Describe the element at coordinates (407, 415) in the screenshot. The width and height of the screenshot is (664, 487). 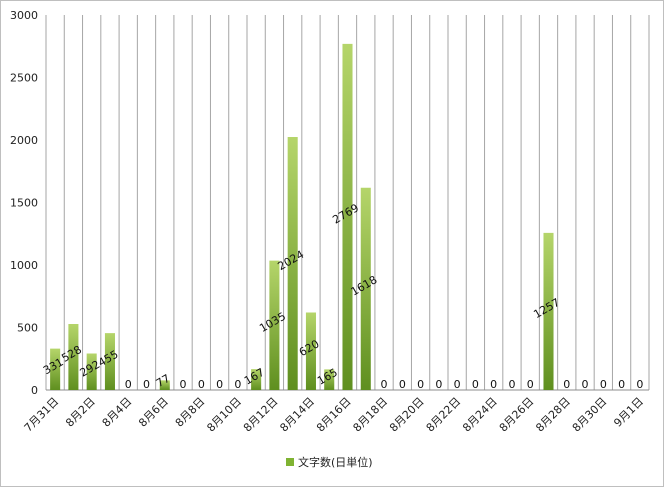
I see `x-tick-label: 8月20日` at that location.